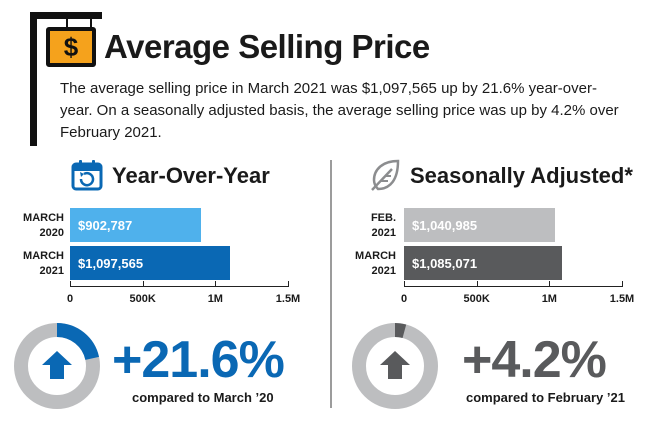 The height and width of the screenshot is (422, 665). Describe the element at coordinates (150, 263) in the screenshot. I see `bar: $1,097,565` at that location.